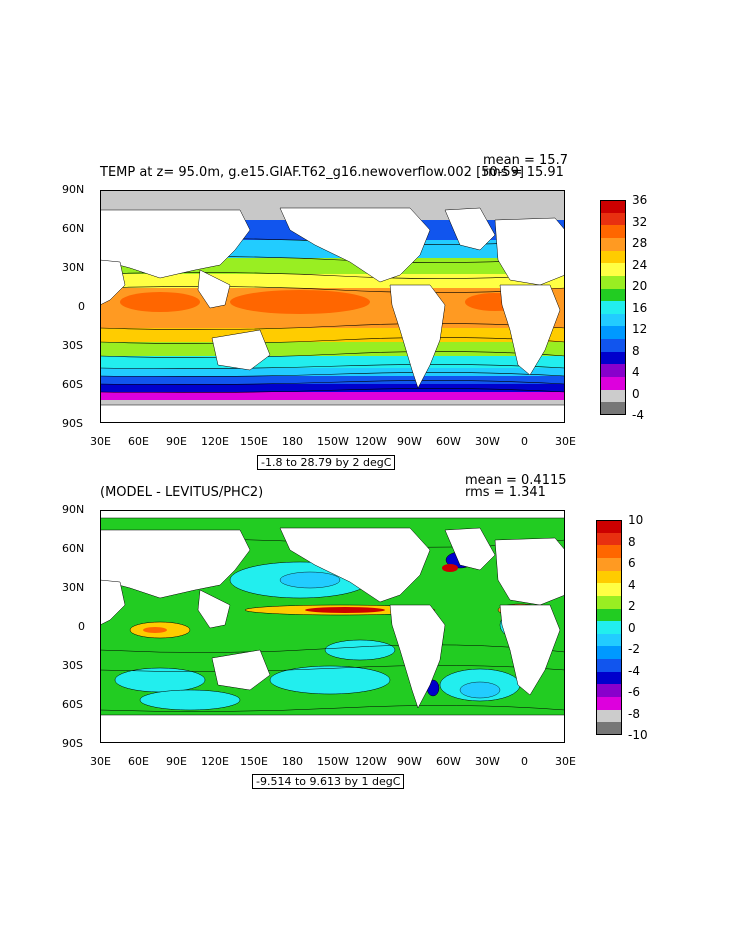  Describe the element at coordinates (182, 492) in the screenshot. I see `map-title: (MODEL - LEVITUS/PHC2)` at that location.